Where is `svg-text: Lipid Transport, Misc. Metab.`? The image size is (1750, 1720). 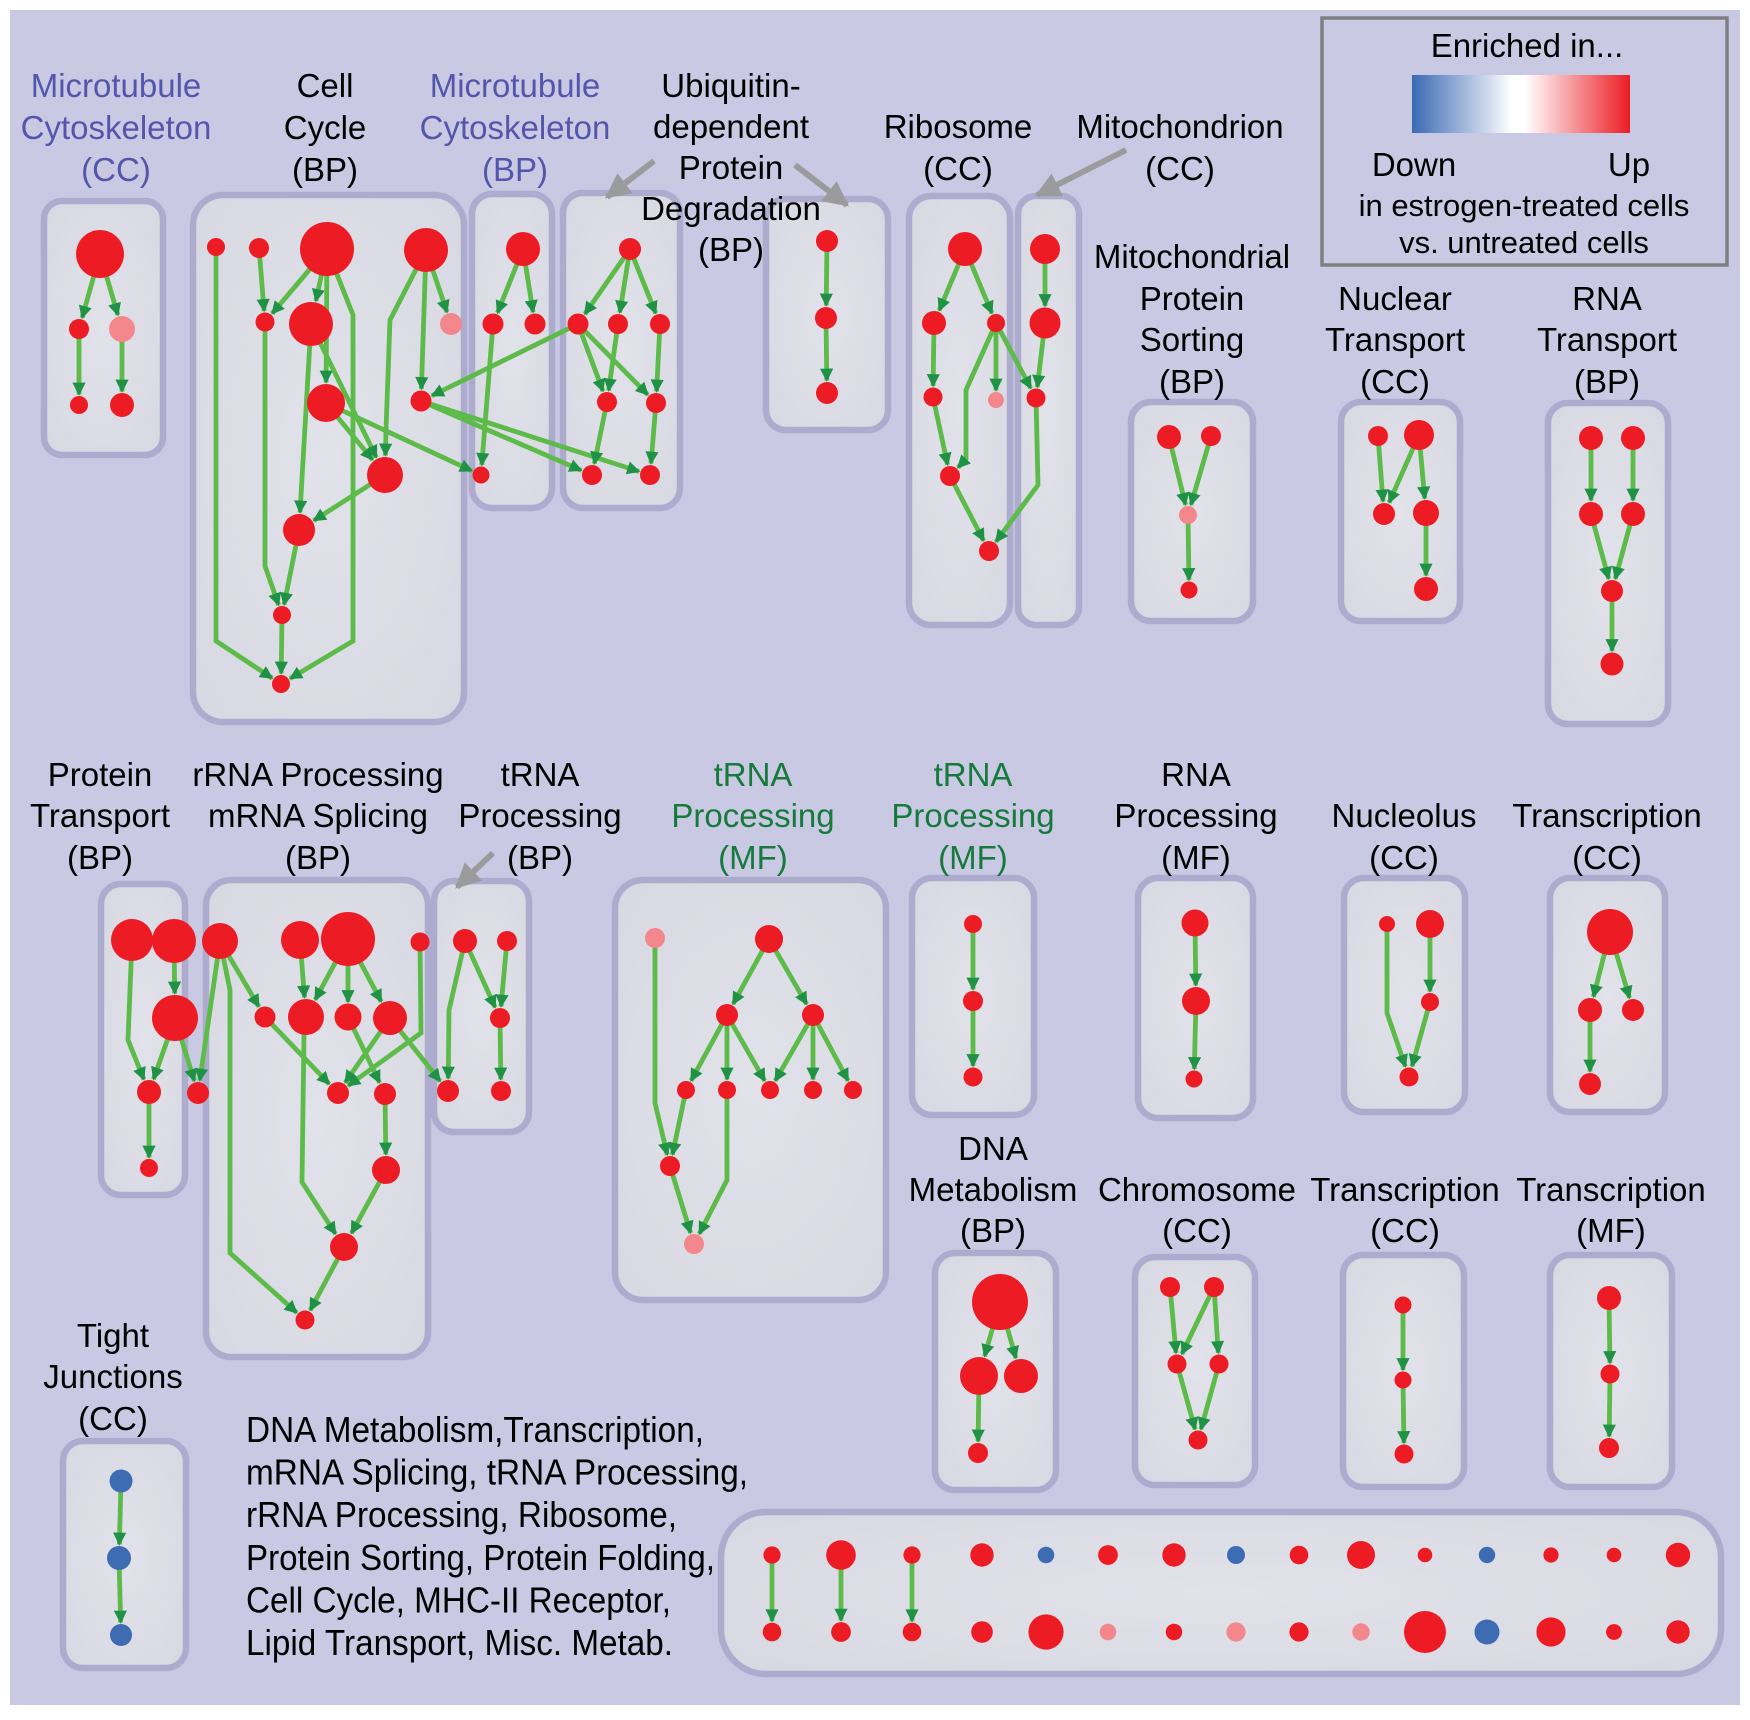
svg-text: Lipid Transport, Misc. Metab. is located at coordinates (459, 1642).